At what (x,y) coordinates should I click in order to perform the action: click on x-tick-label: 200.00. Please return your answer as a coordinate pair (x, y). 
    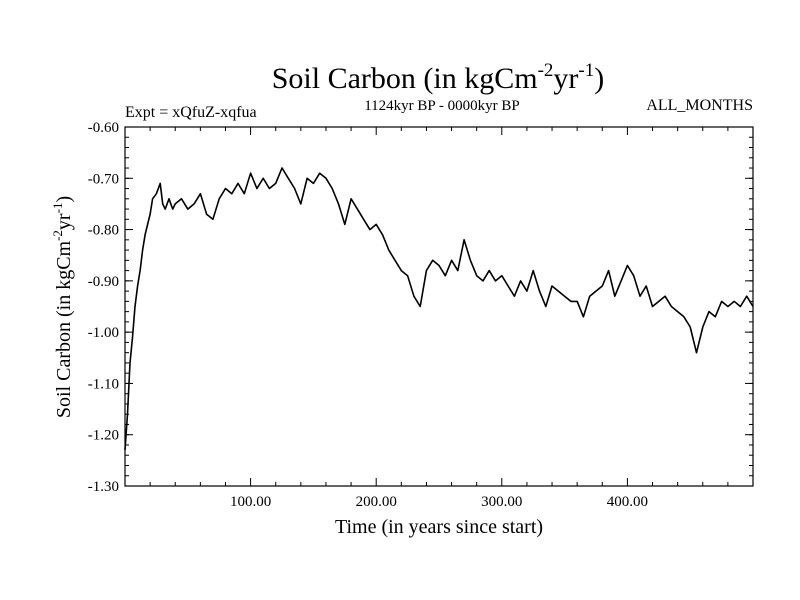
    Looking at the image, I should click on (376, 502).